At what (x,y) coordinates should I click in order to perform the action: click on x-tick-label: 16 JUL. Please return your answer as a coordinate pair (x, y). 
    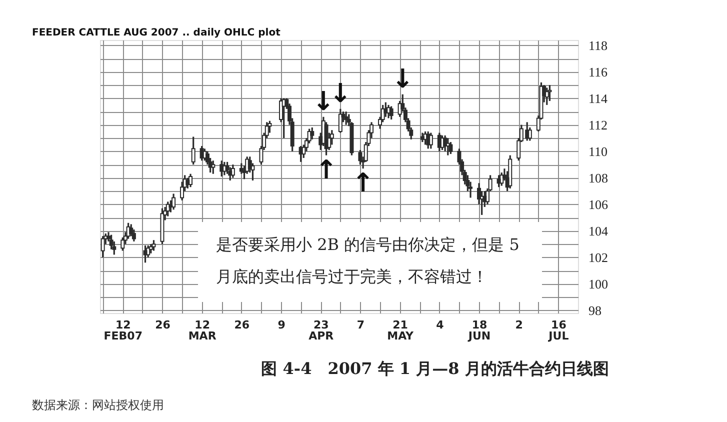
    Looking at the image, I should click on (558, 330).